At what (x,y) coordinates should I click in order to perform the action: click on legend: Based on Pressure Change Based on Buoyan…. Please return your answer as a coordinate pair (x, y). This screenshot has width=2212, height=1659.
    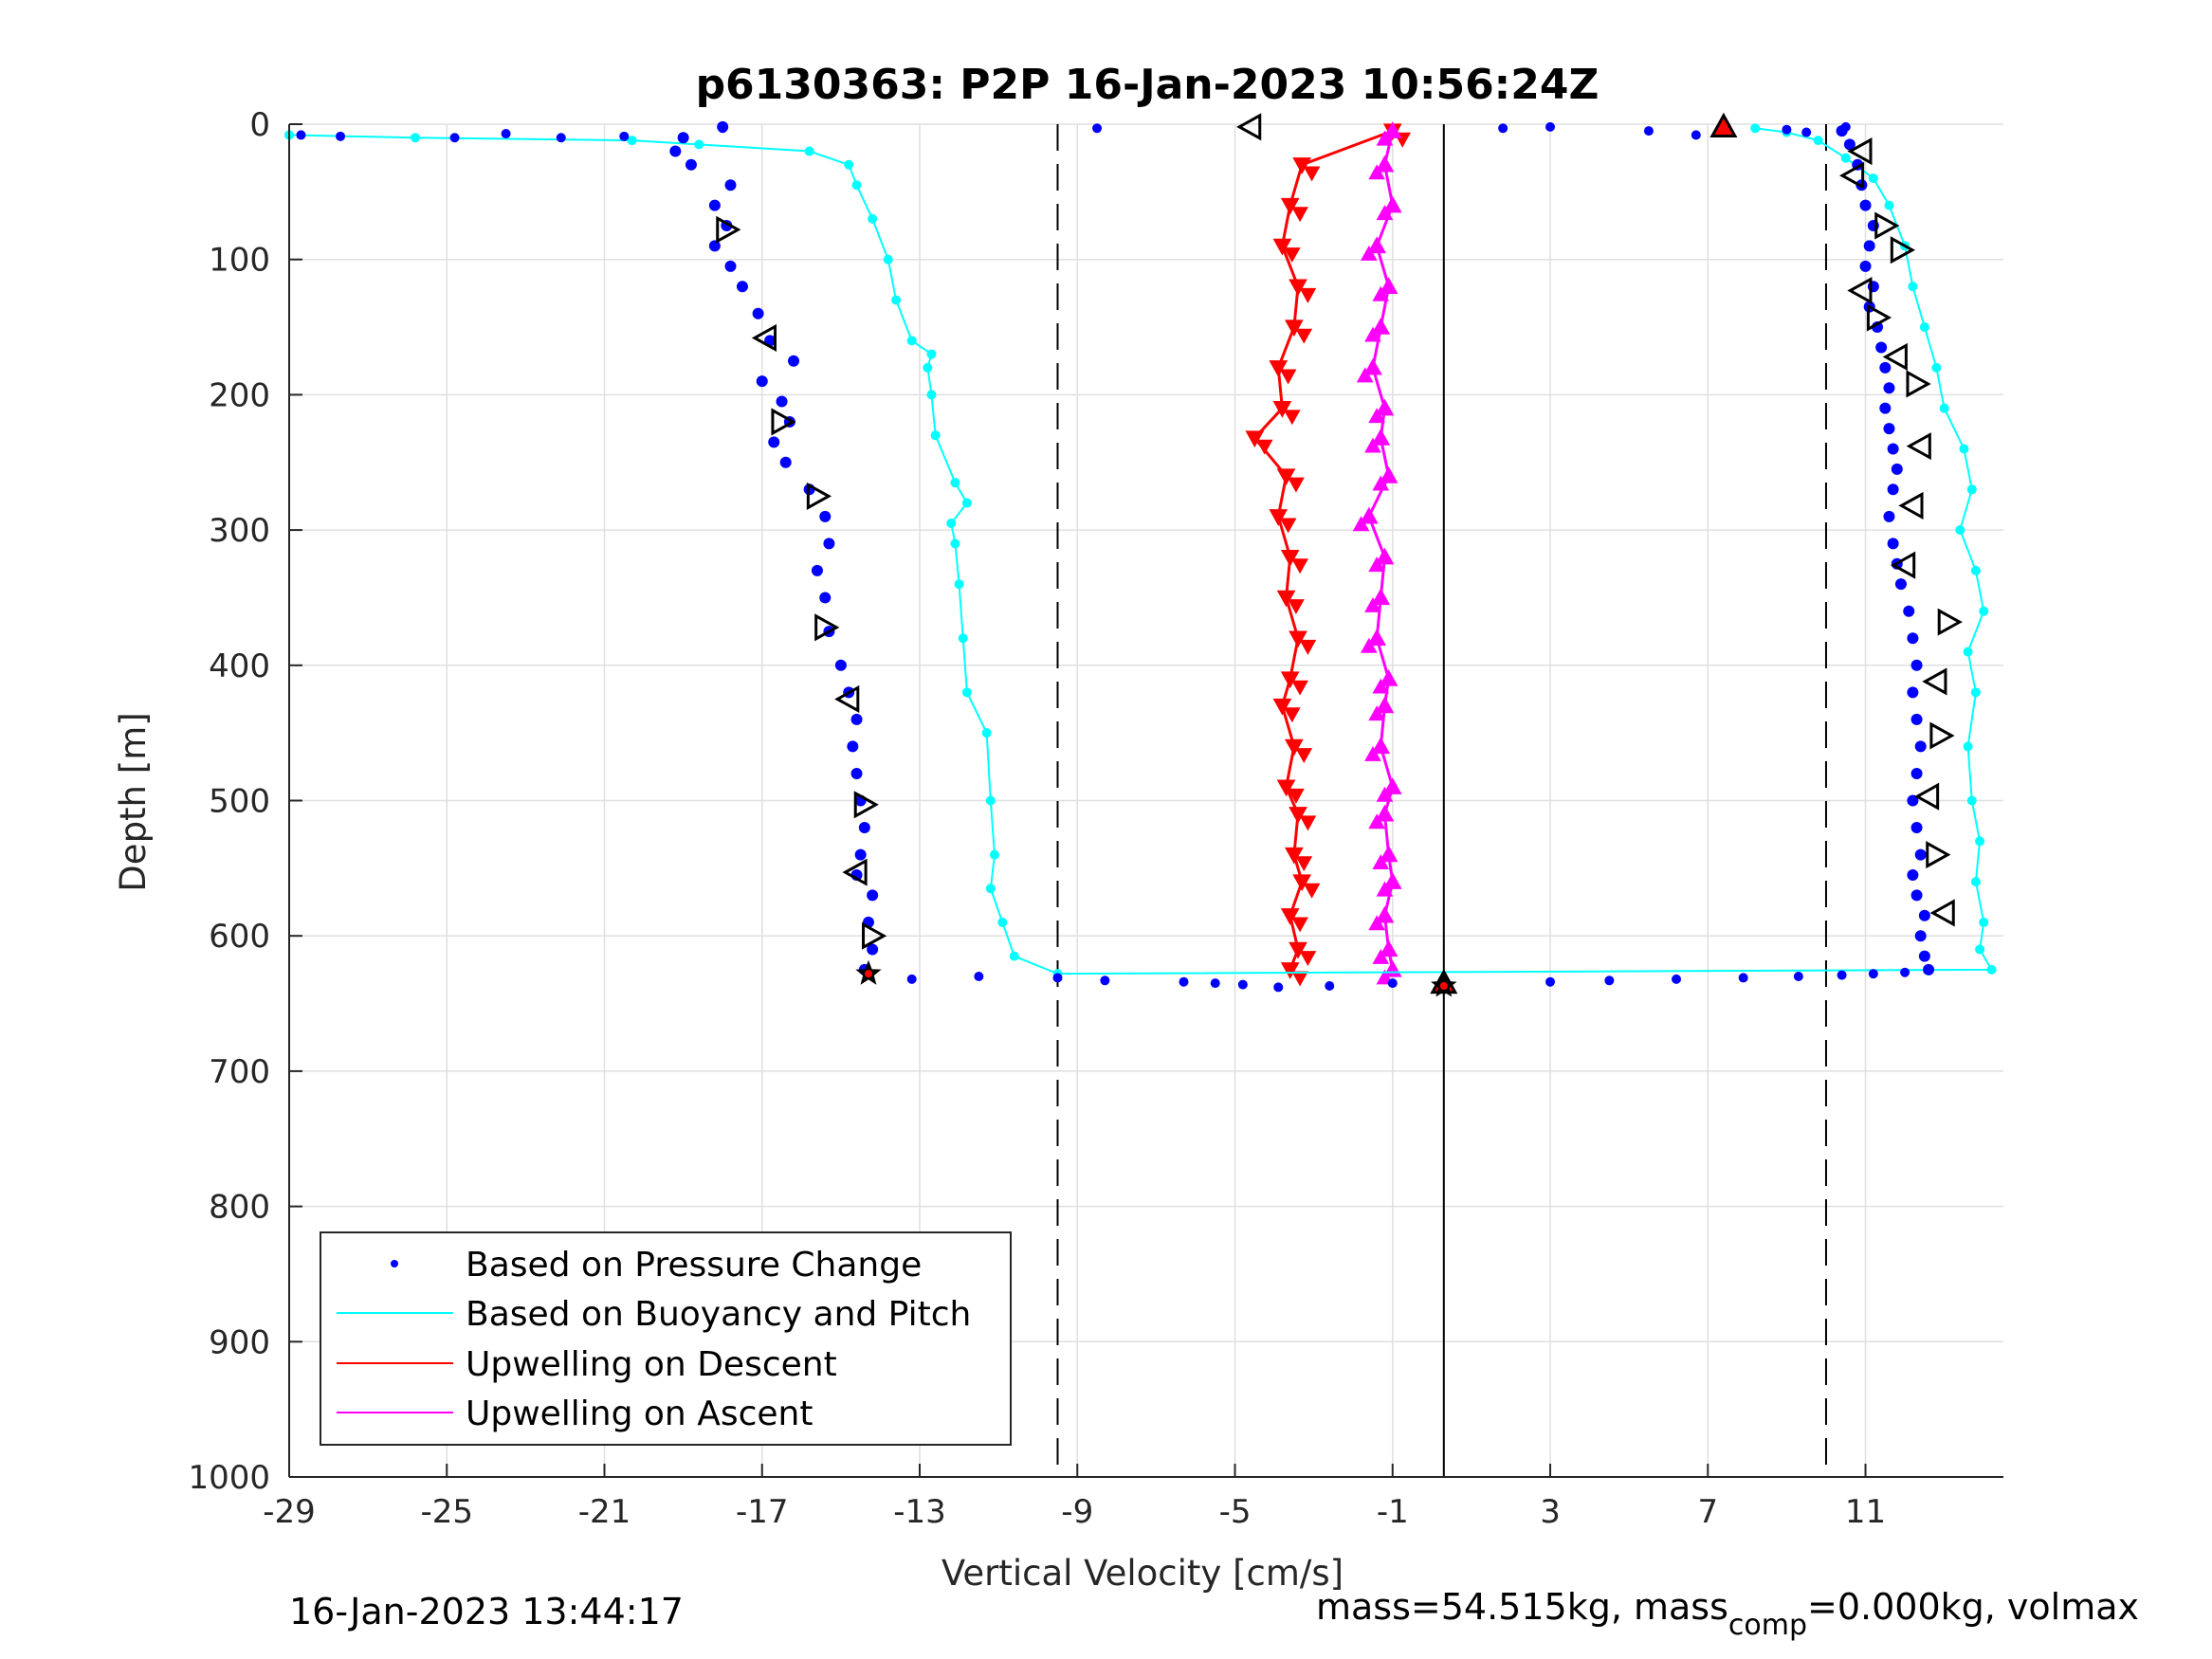
    Looking at the image, I should click on (666, 1338).